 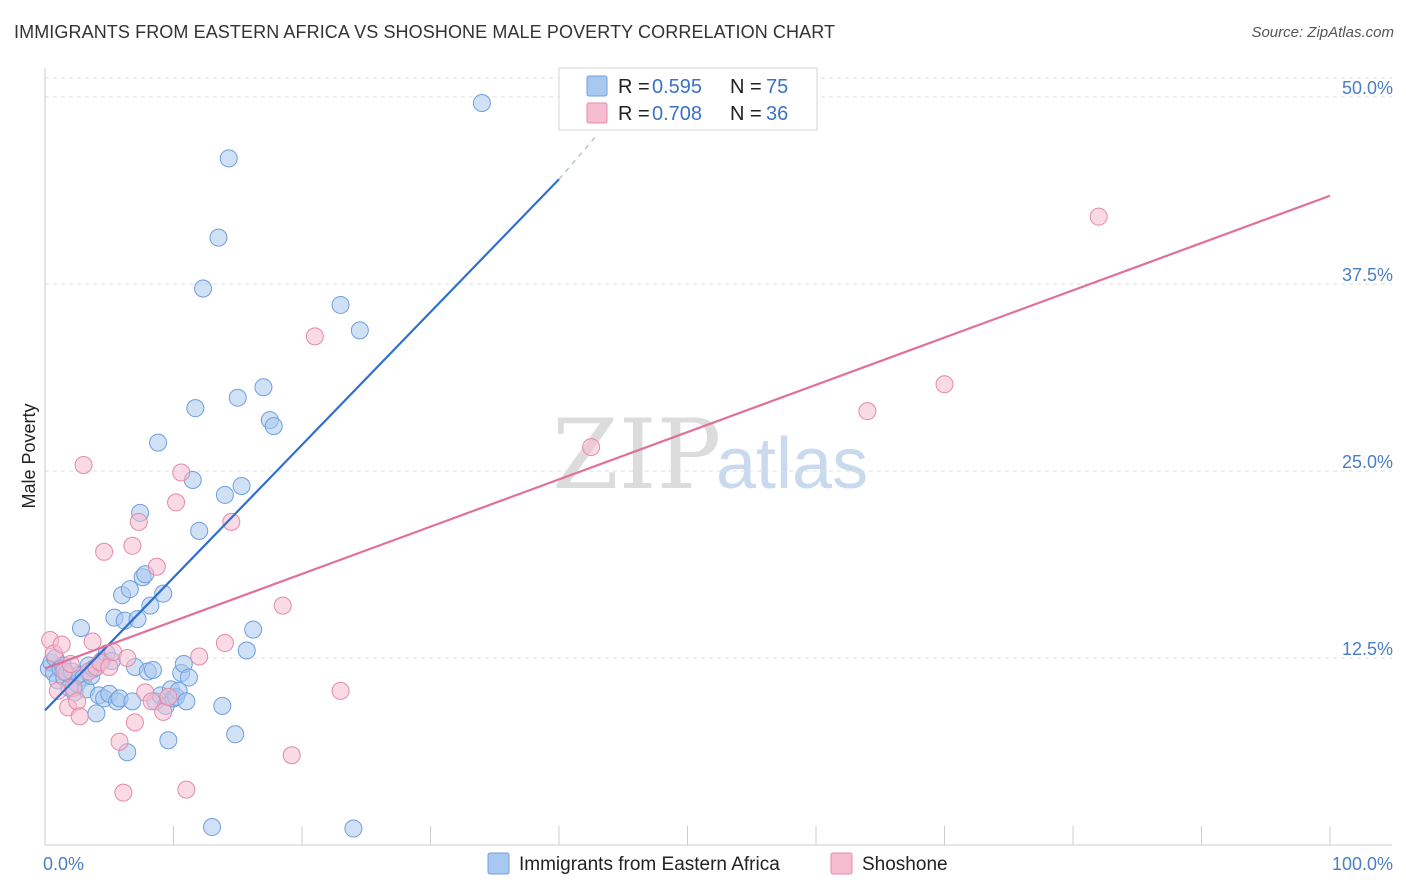 What do you see at coordinates (905, 864) in the screenshot?
I see `bottom-legend-label-2: Shoshone` at bounding box center [905, 864].